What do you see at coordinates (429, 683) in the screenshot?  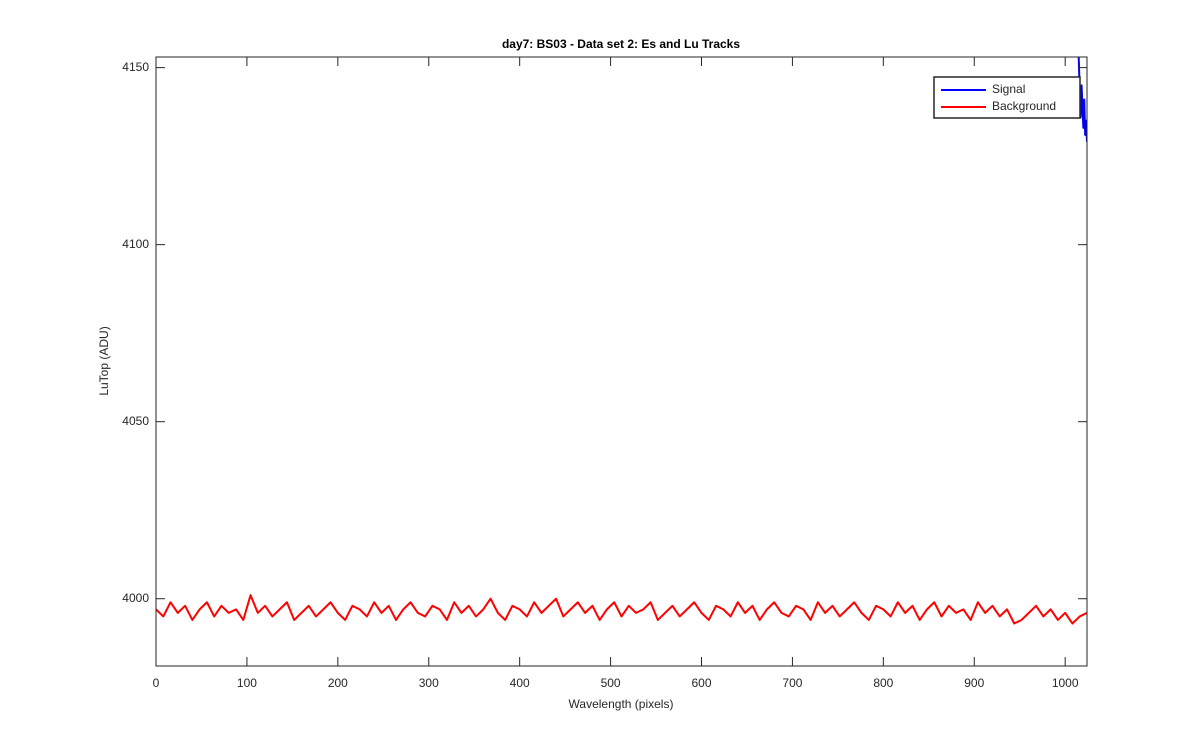 I see `x-tick-label: 300` at bounding box center [429, 683].